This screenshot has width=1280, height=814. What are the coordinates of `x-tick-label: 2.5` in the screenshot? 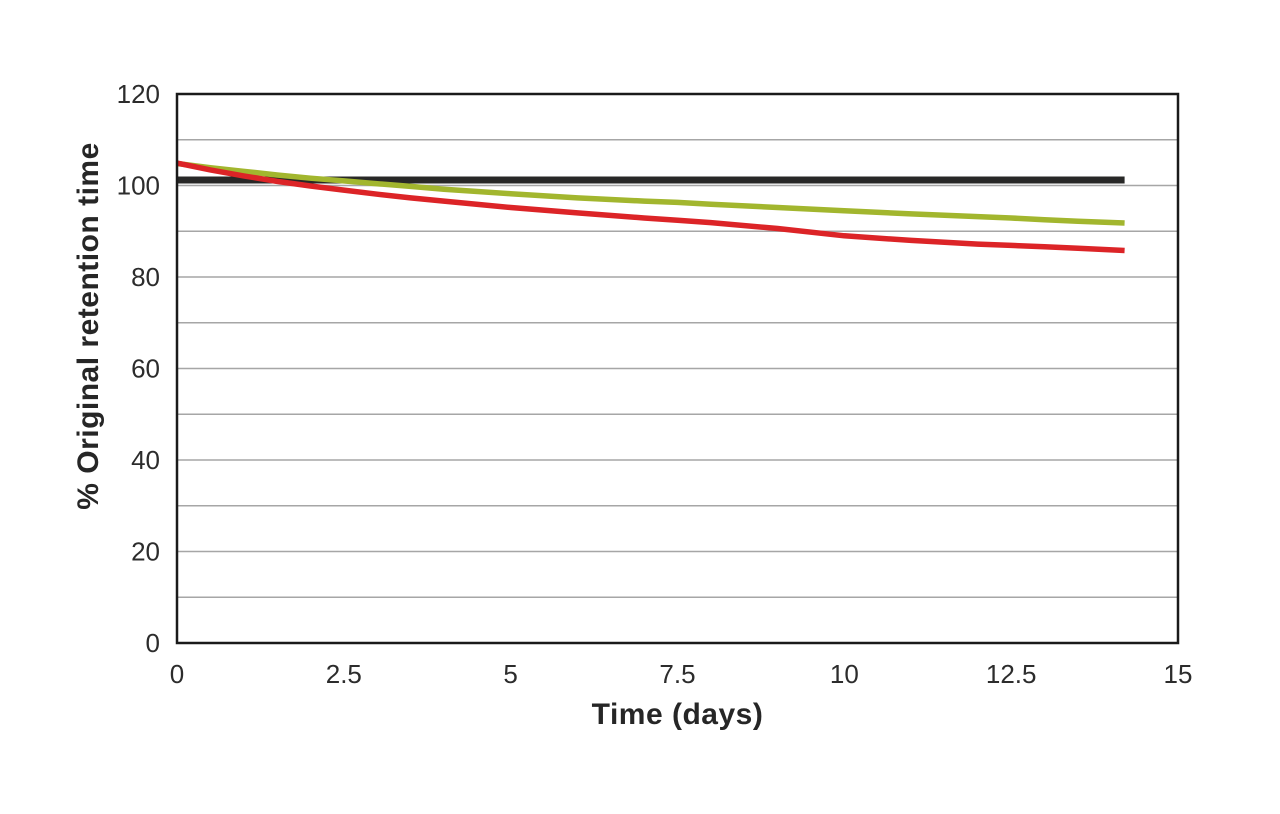 It's located at (344, 674).